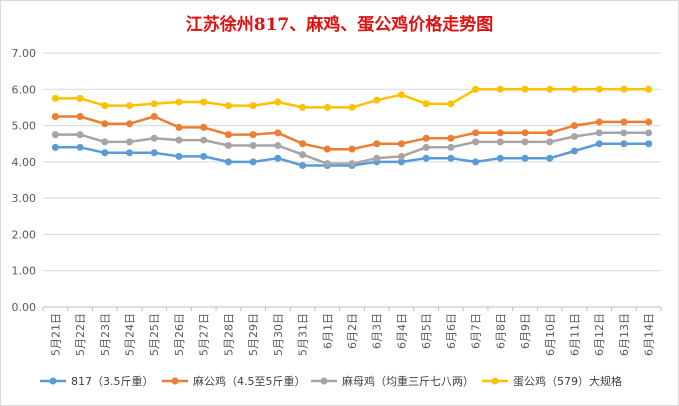 This screenshot has height=406, width=679. I want to click on x-tick-label: 5月31日, so click(303, 334).